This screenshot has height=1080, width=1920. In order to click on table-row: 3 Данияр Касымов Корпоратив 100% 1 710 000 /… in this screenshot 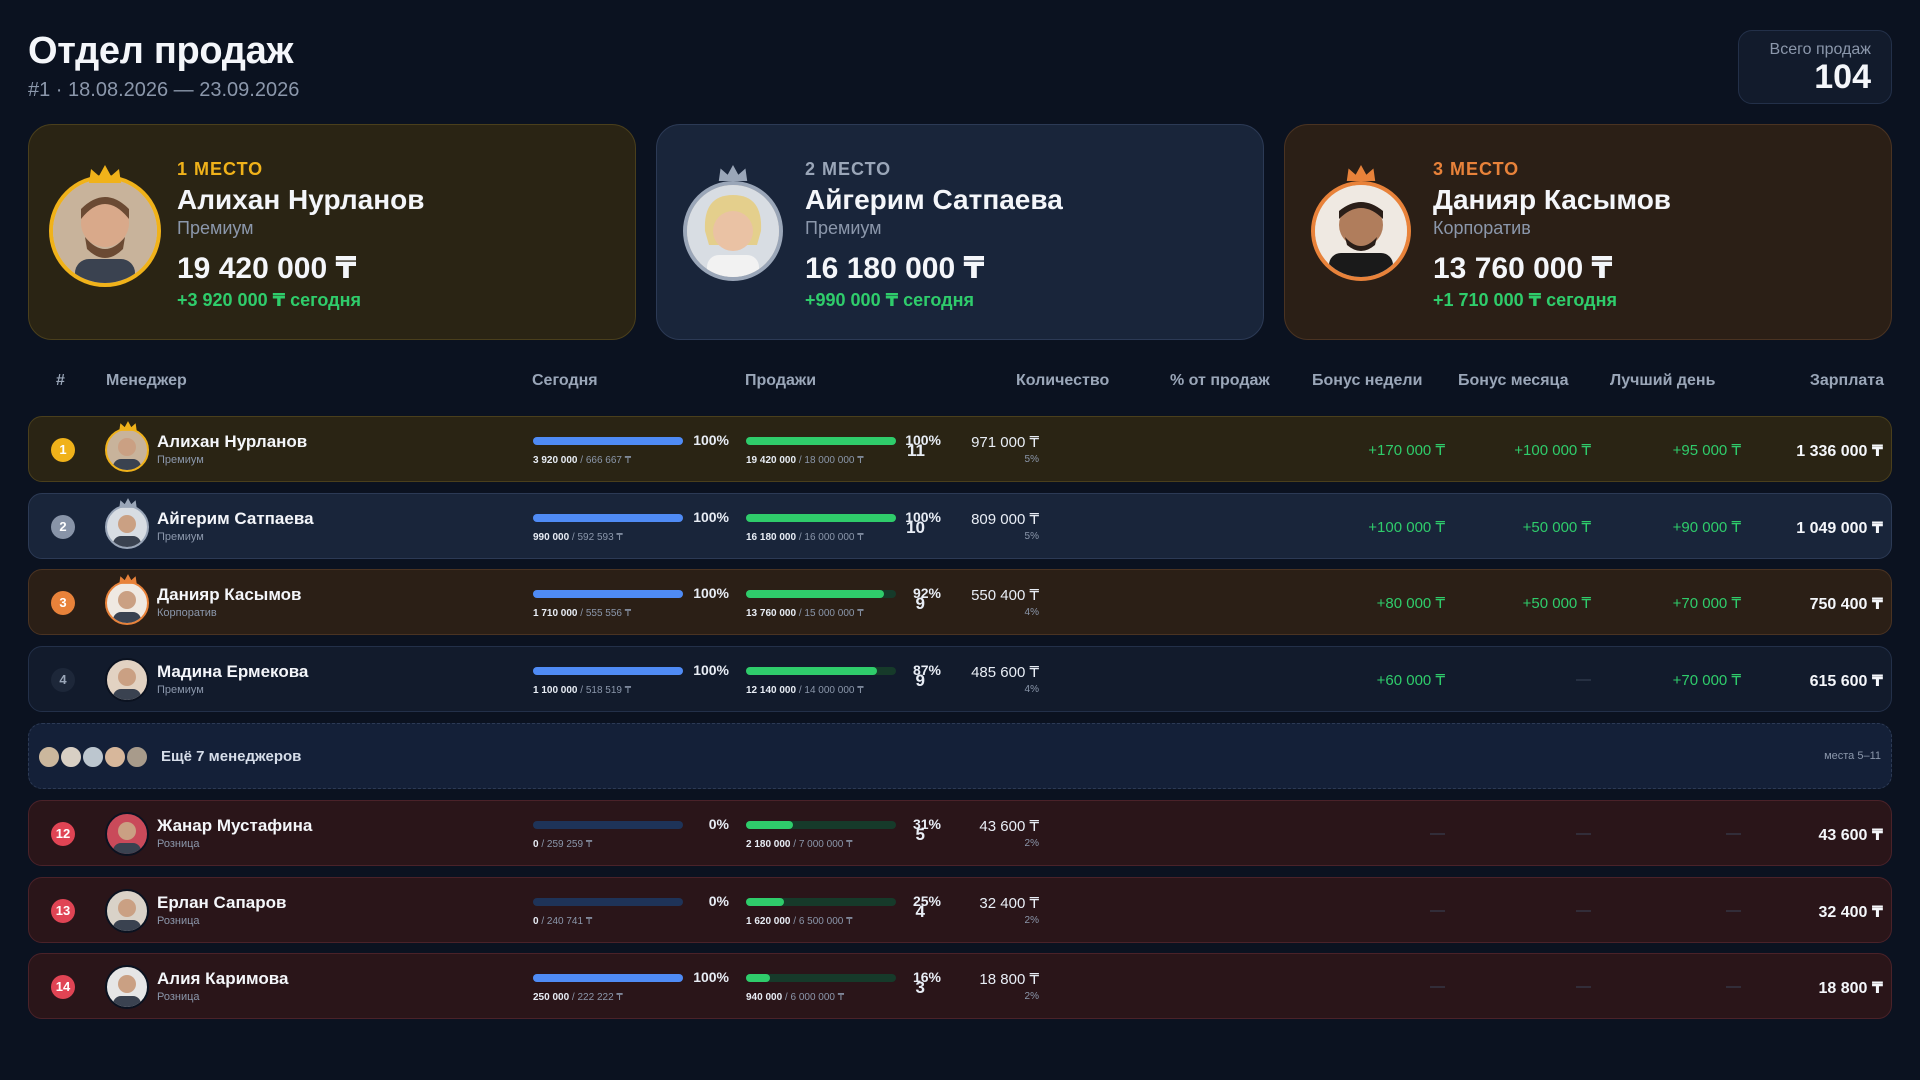, I will do `click(960, 602)`.